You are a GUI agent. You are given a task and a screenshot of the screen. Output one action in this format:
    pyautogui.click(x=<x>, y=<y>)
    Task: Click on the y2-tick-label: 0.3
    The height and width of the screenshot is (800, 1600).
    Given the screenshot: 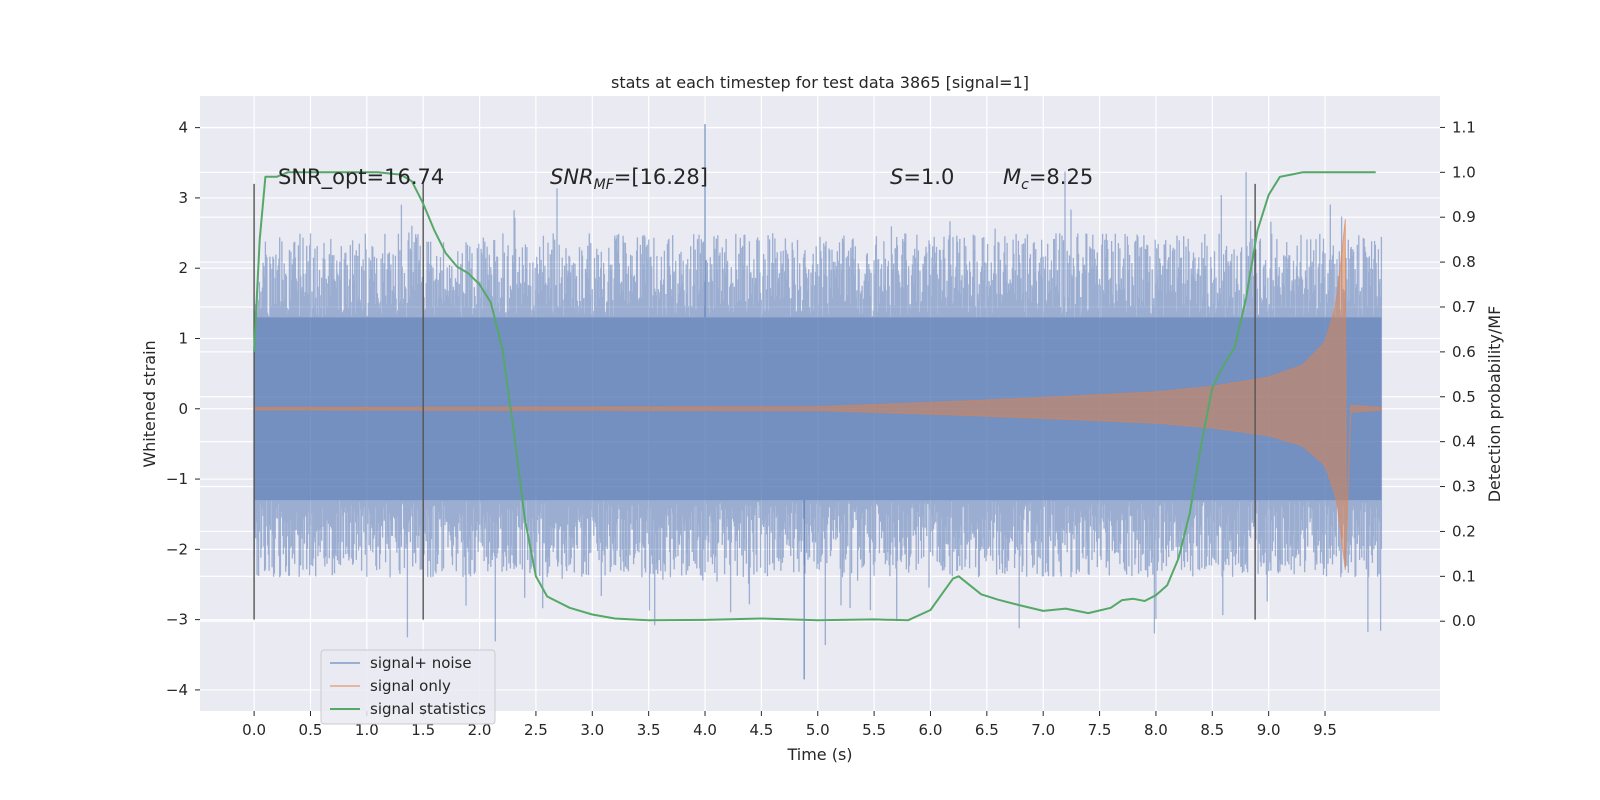 What is the action you would take?
    pyautogui.click(x=1464, y=487)
    